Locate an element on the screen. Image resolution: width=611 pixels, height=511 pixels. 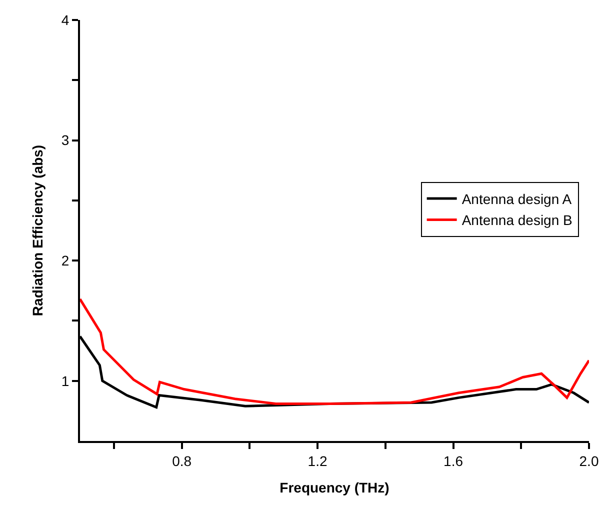
y-tick-label: 2 is located at coordinates (65, 260).